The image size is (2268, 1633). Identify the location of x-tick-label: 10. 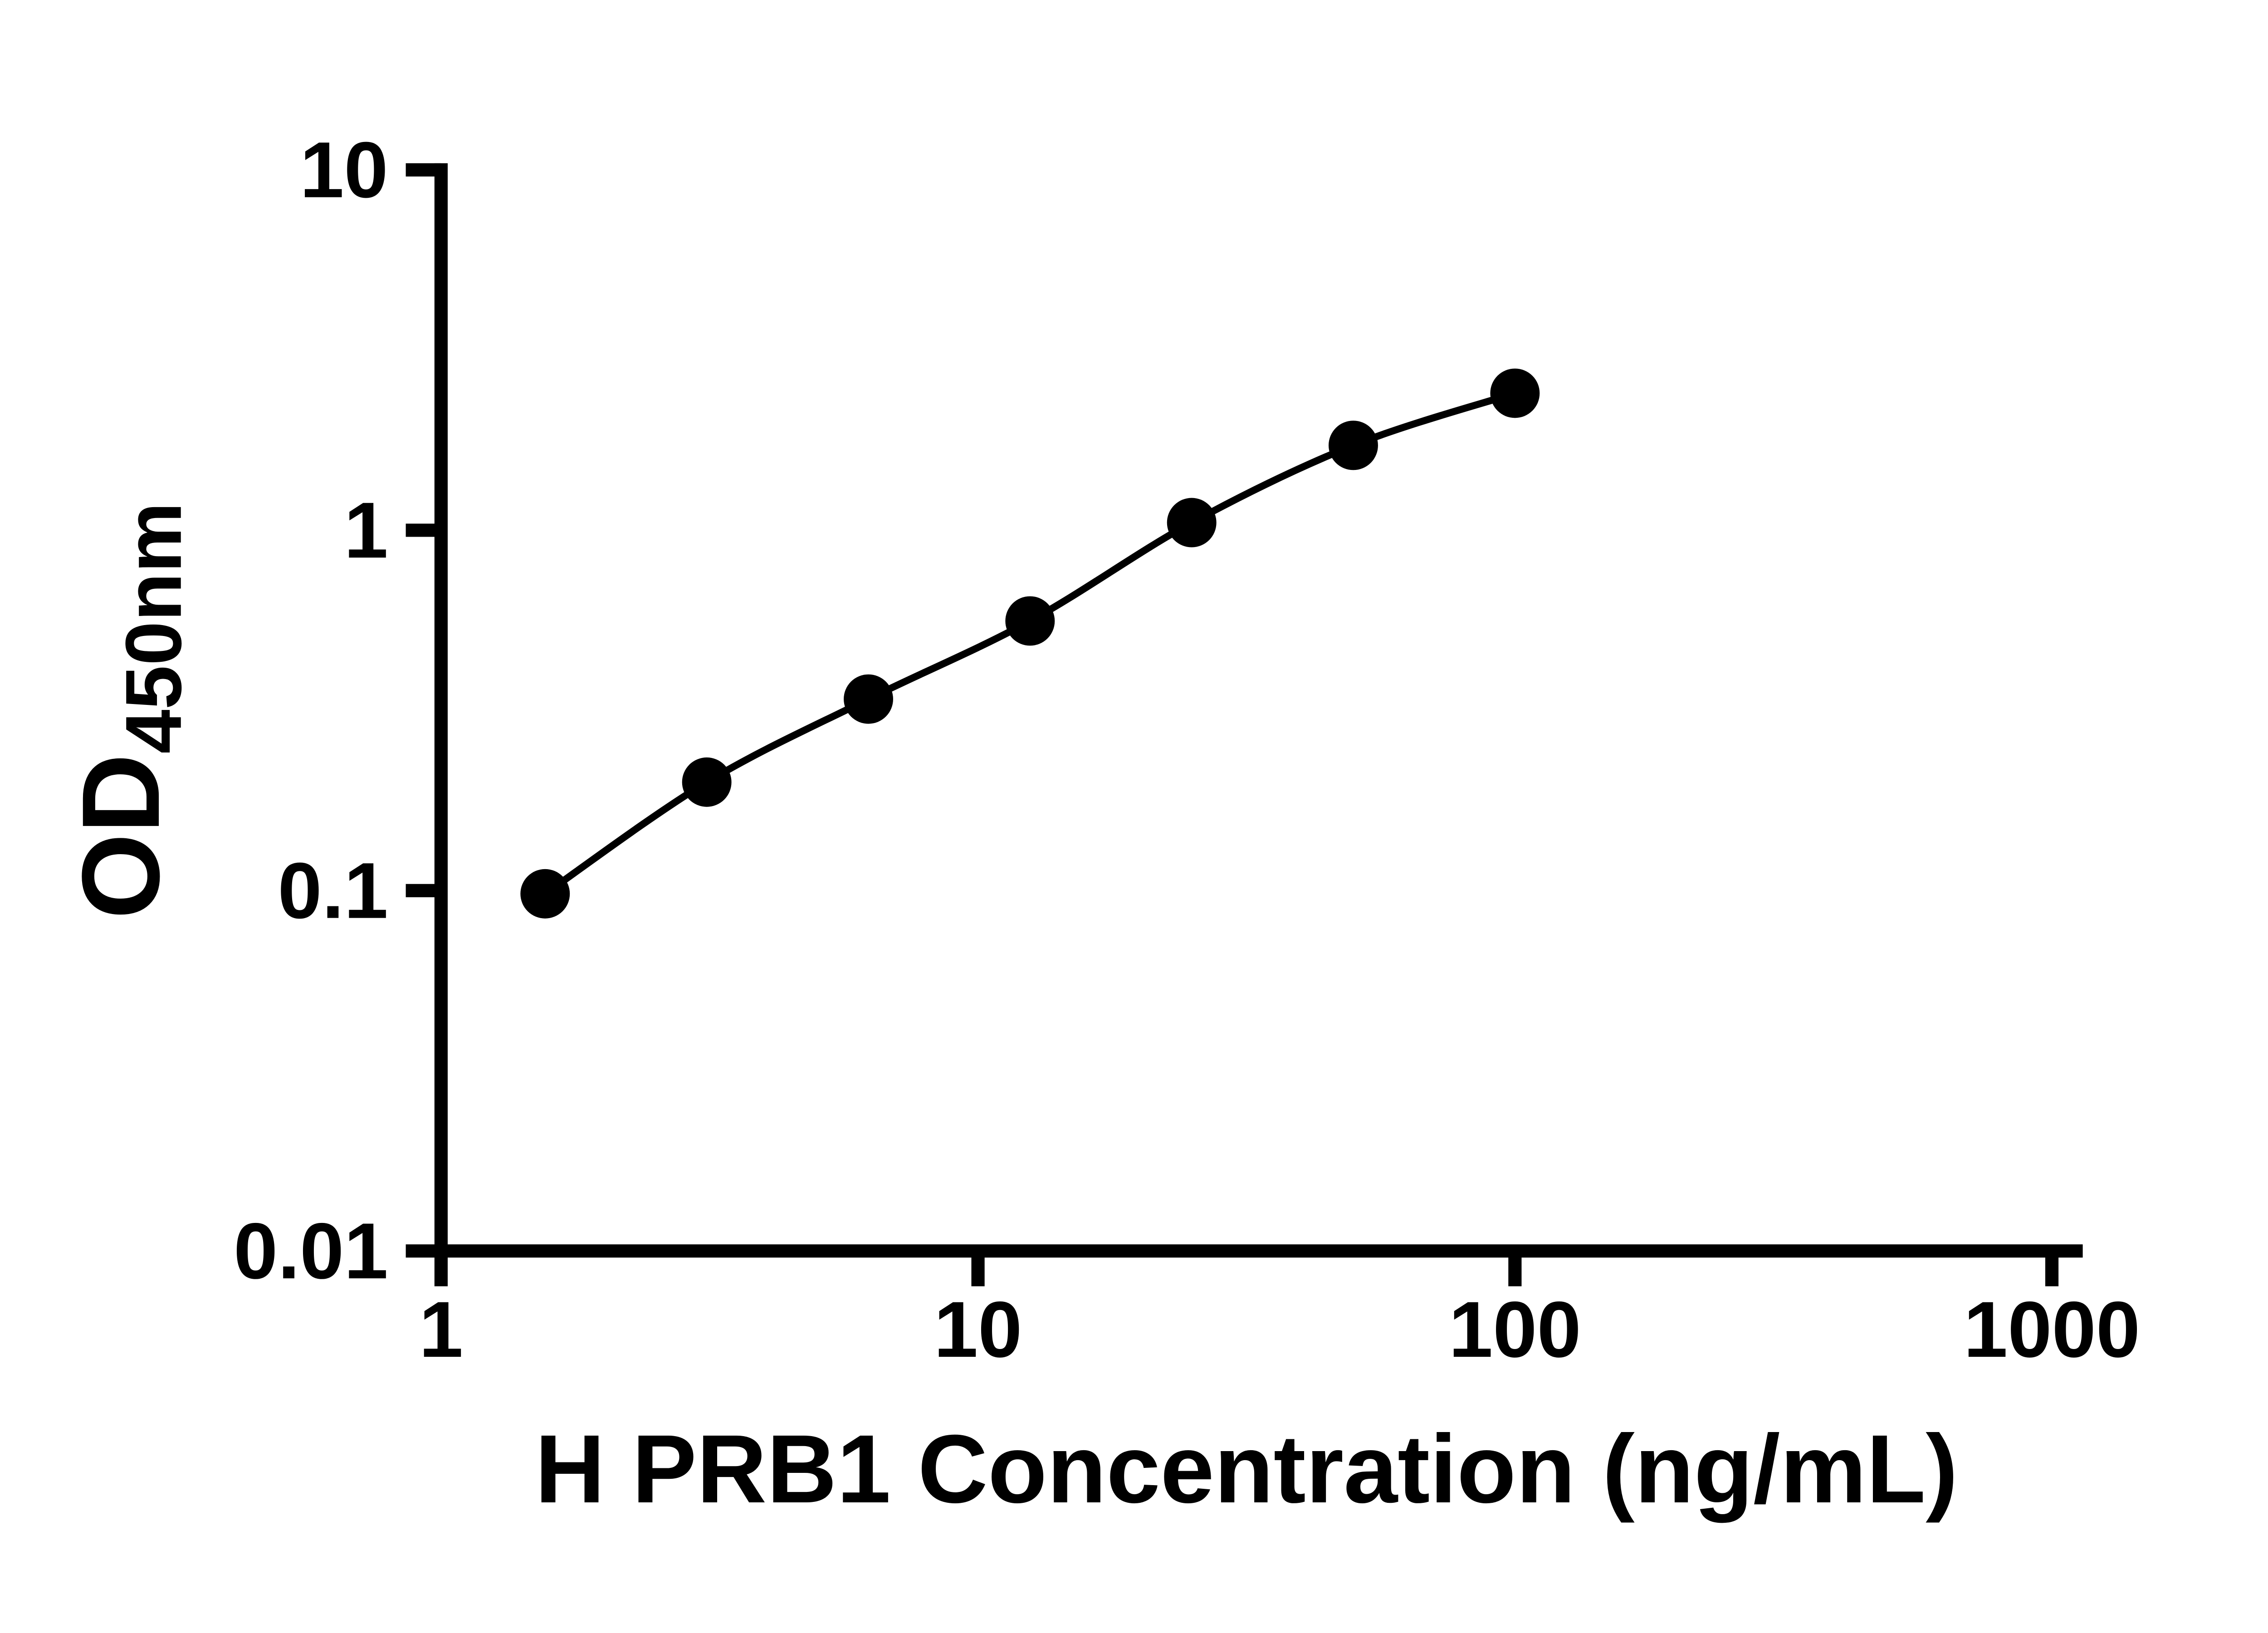
(978, 1330).